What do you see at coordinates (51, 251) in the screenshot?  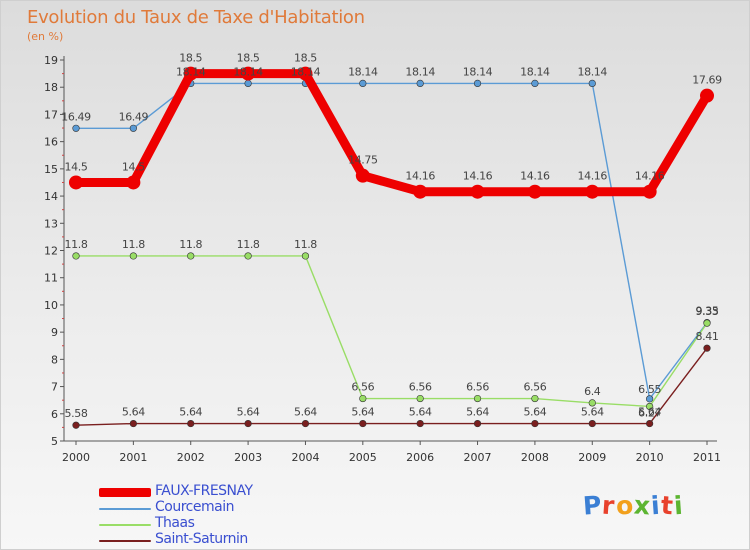 I see `y-tick-label: 12` at bounding box center [51, 251].